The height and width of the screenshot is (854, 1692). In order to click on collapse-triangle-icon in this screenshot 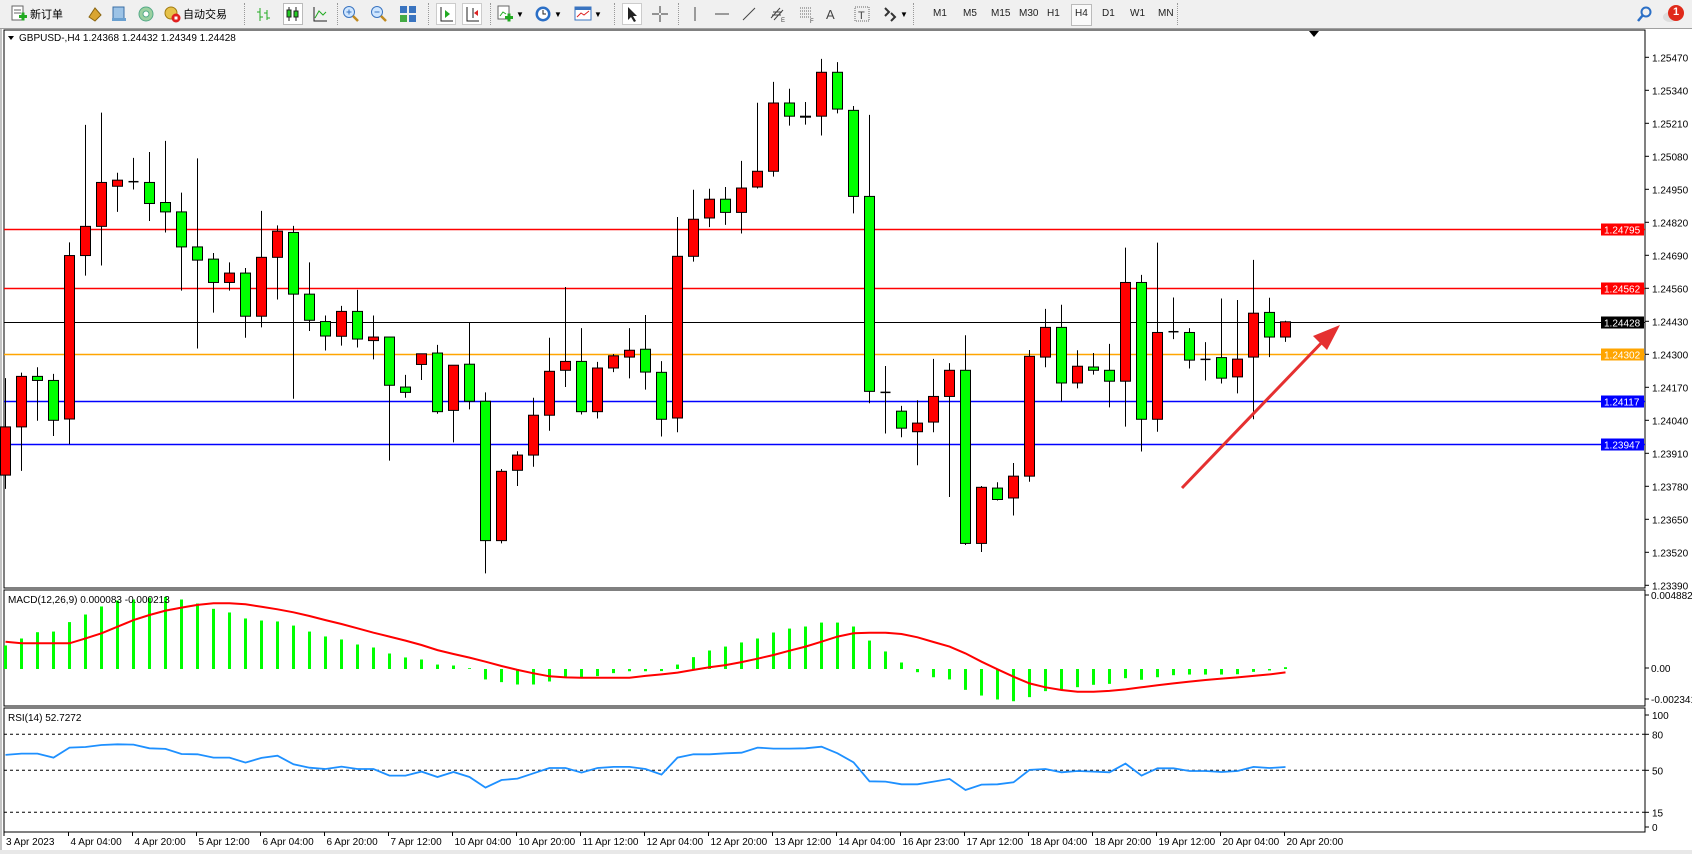, I will do `click(11, 38)`.